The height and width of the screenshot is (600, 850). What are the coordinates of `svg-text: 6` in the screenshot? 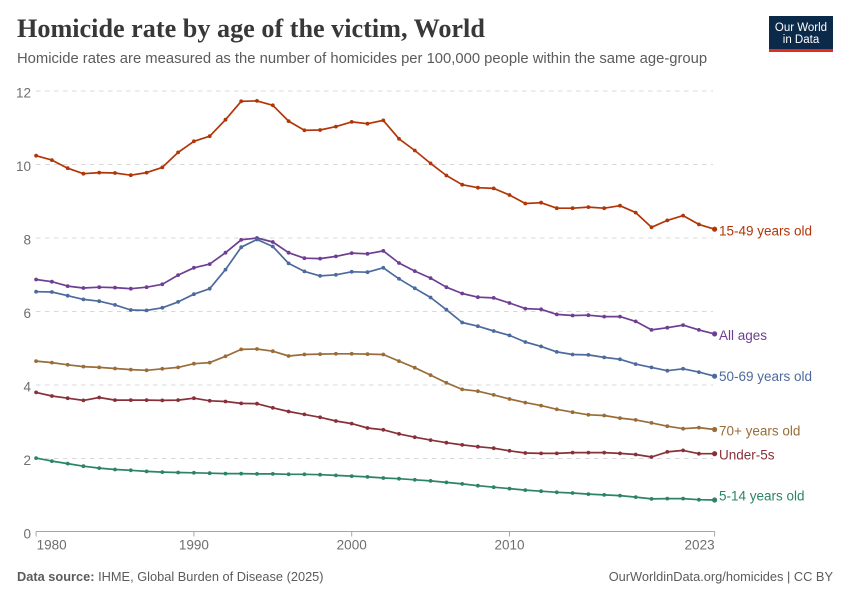 It's located at (27, 313).